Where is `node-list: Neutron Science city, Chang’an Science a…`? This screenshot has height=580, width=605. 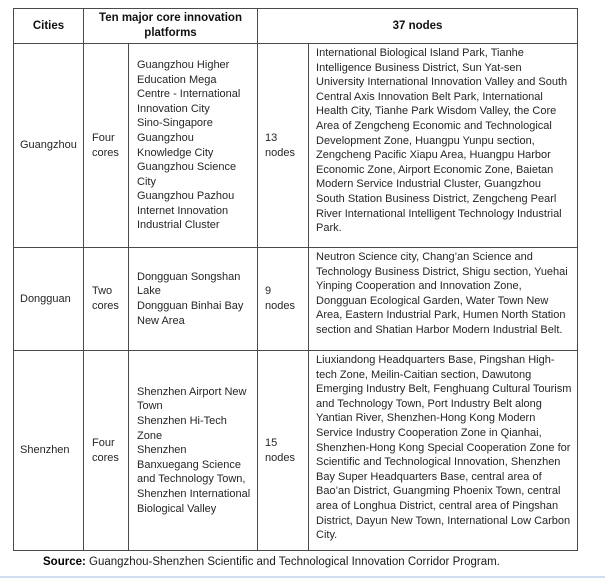 node-list: Neutron Science city, Chang’an Science a… is located at coordinates (443, 299).